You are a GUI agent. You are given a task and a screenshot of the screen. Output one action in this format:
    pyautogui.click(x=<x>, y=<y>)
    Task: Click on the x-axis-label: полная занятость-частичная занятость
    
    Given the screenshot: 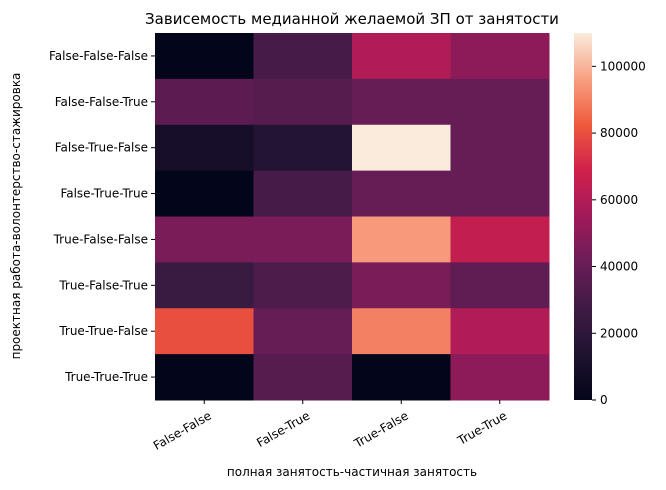 What is the action you would take?
    pyautogui.click(x=352, y=472)
    